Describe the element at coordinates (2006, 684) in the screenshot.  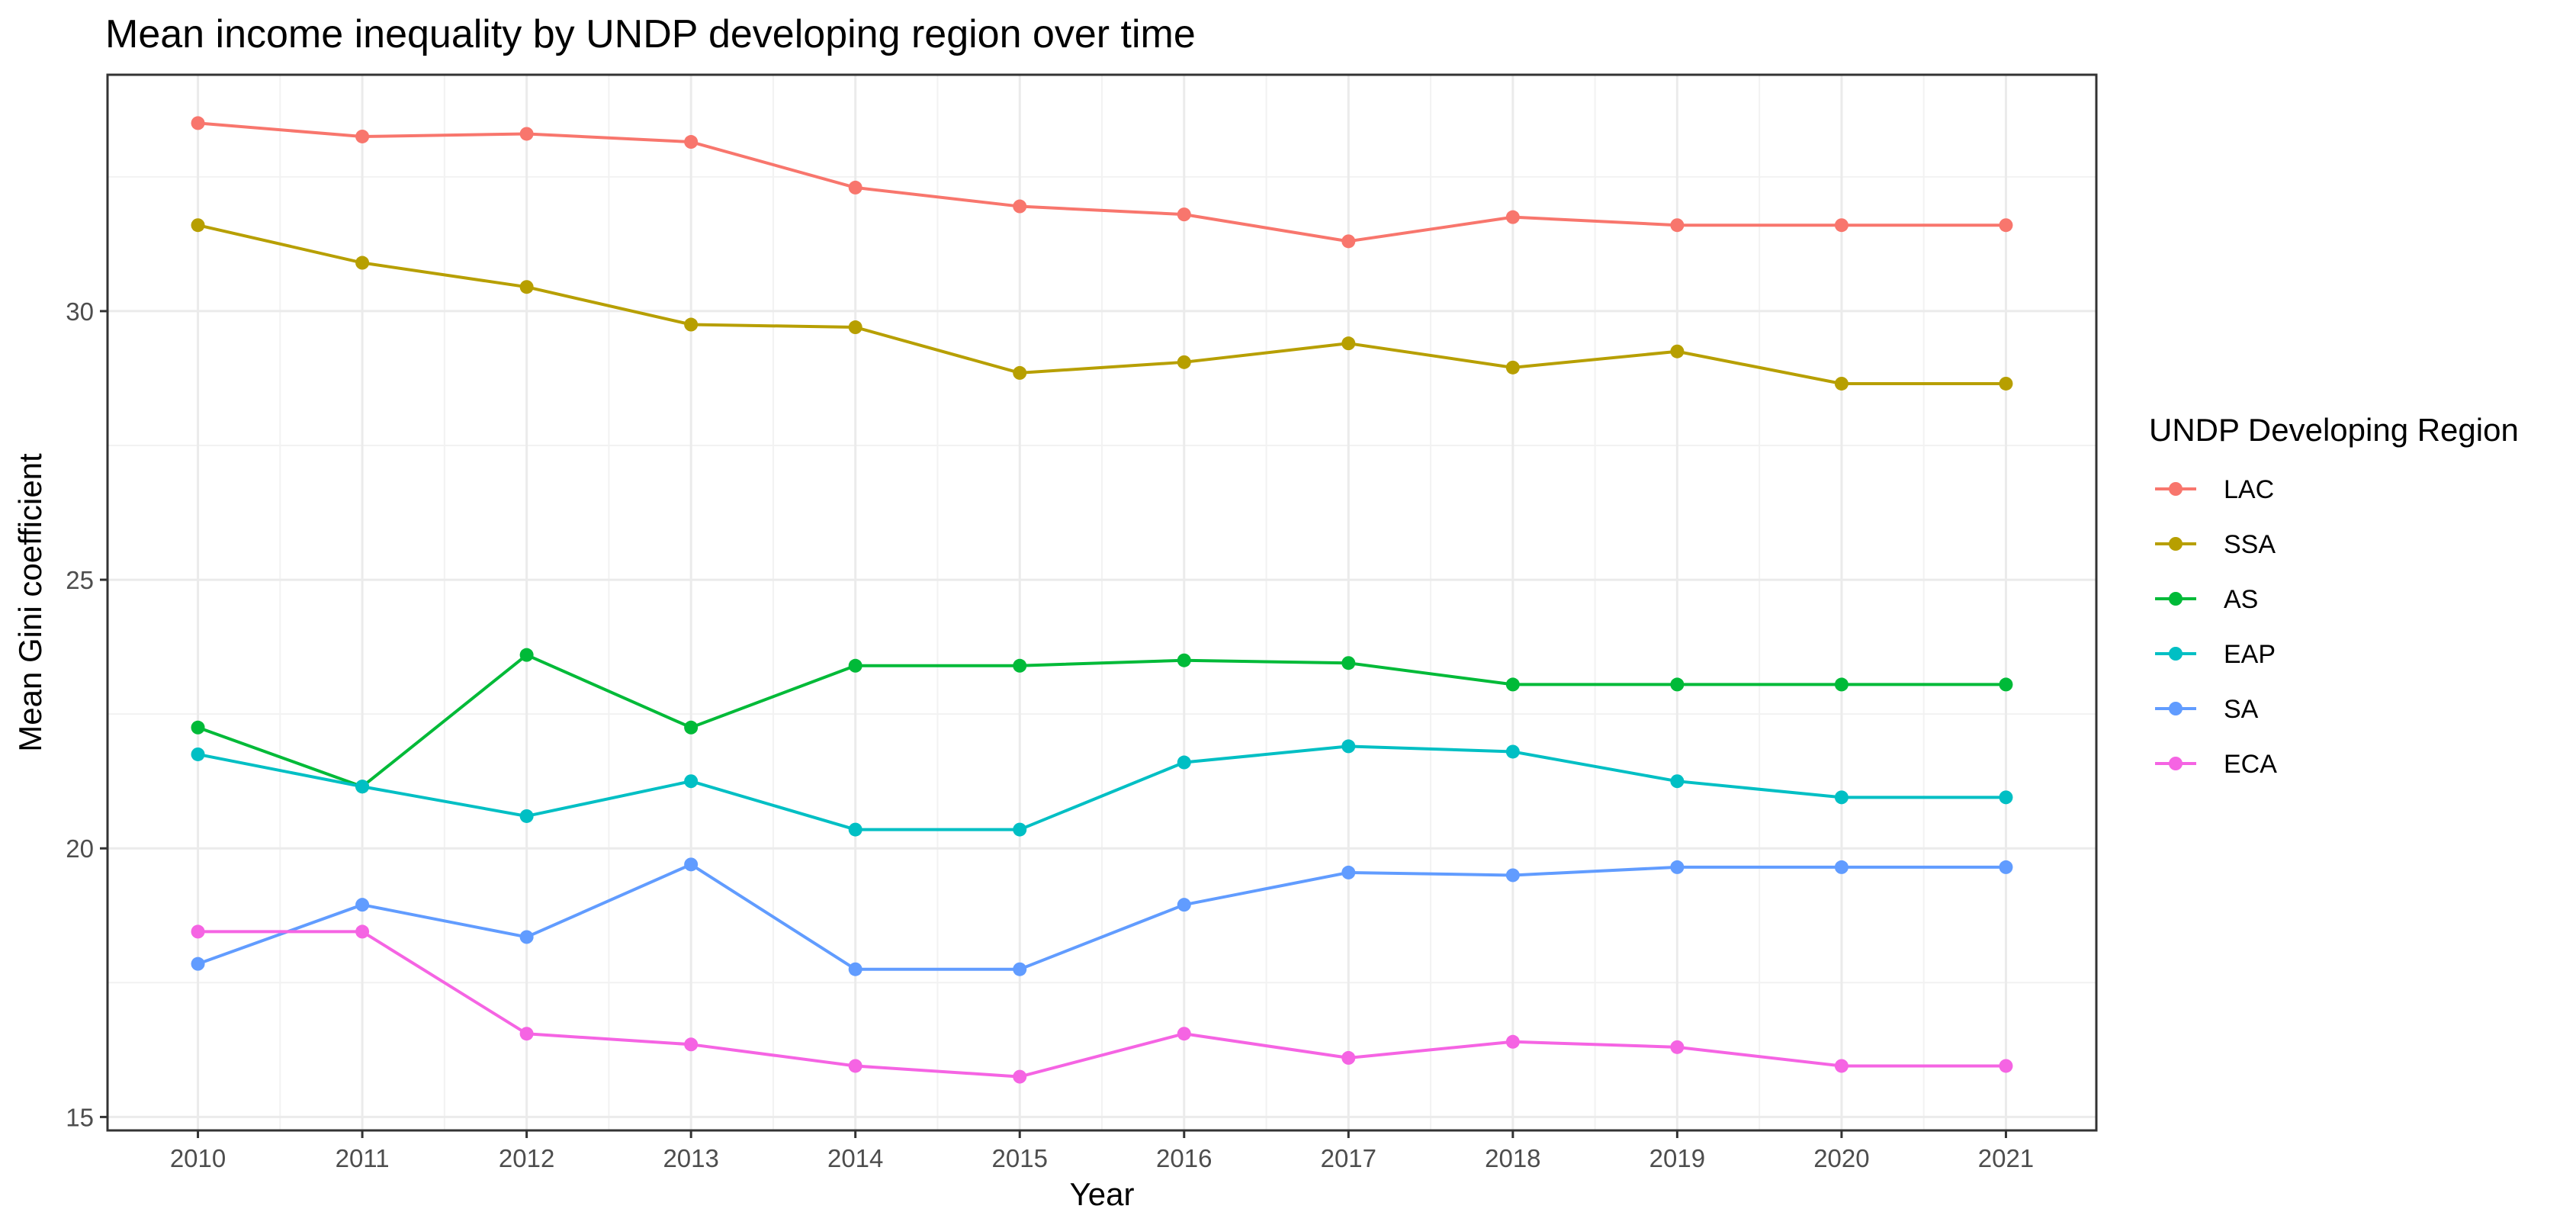
I see `point-as-2021` at that location.